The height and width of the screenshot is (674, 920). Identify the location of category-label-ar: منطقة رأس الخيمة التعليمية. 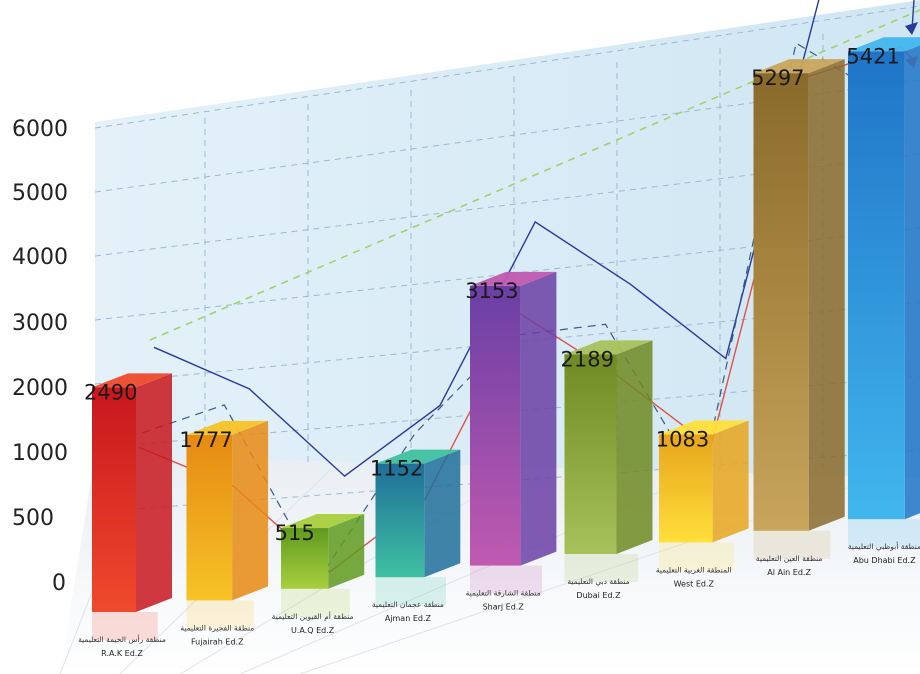
(122, 639).